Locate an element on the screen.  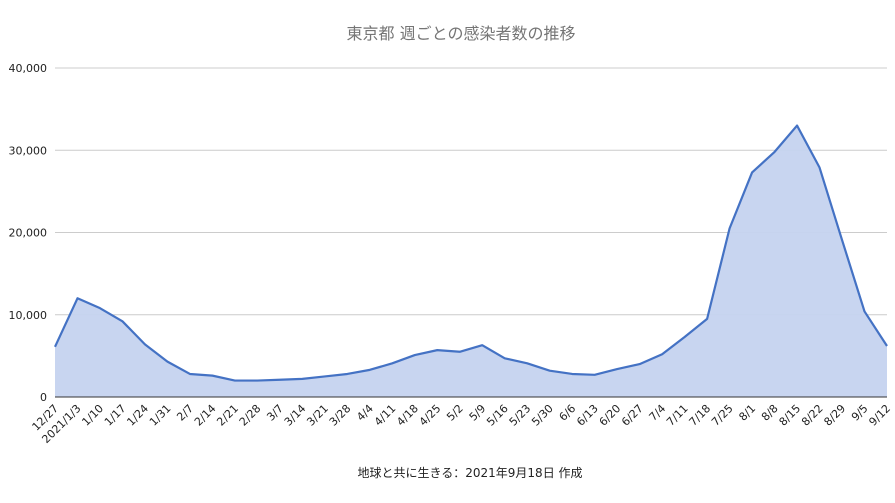
x-tick-label: 7/18 is located at coordinates (700, 415).